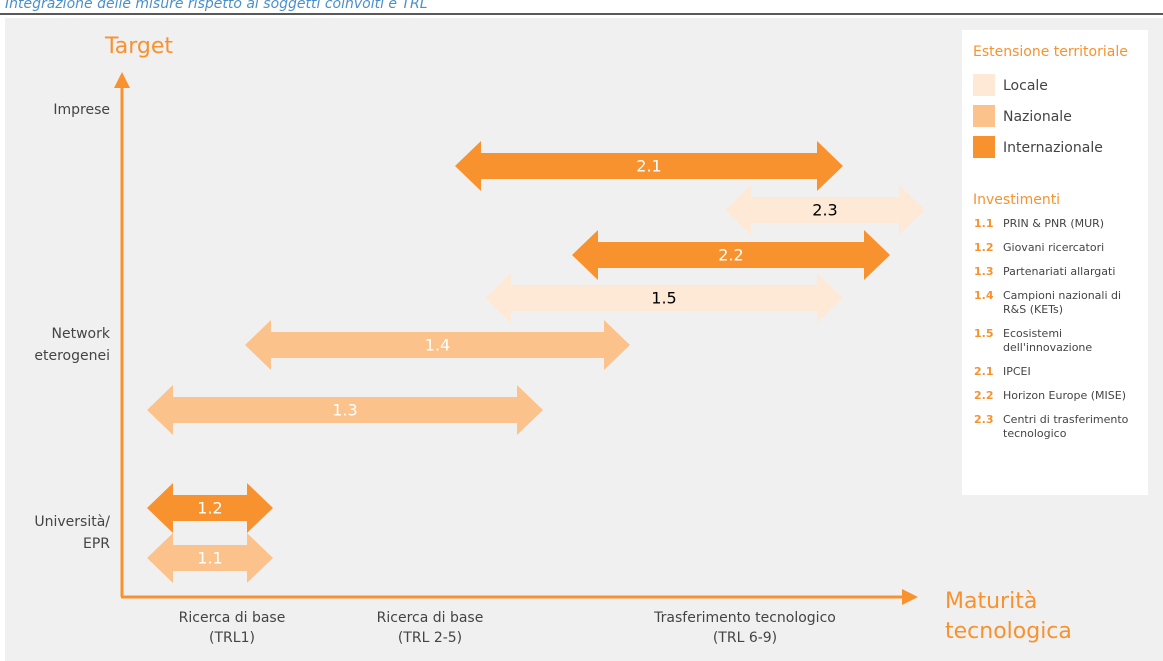 The image size is (1163, 661). I want to click on investment-label: Campioni nazionali di, so click(1062, 295).